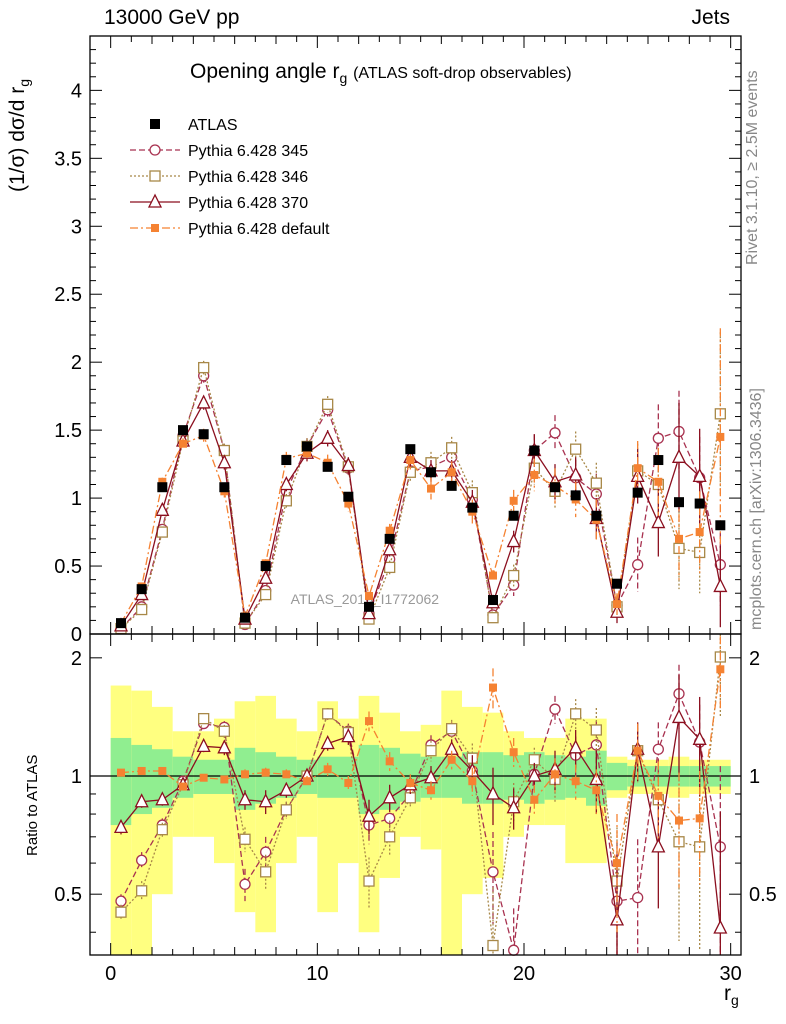 This screenshot has width=786, height=1024. Describe the element at coordinates (248, 151) in the screenshot. I see `legend-label-p345: Pythia 6.428 345` at that location.